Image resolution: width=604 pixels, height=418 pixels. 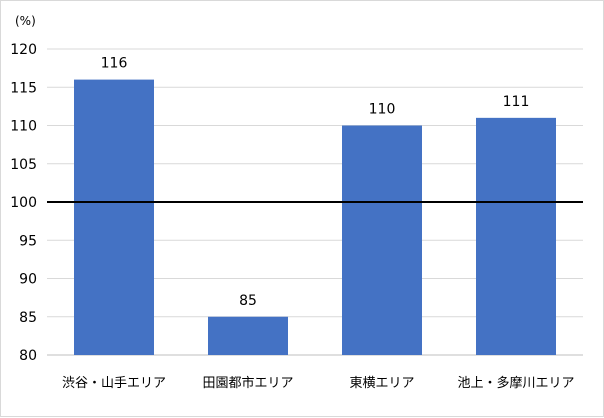 What do you see at coordinates (382, 110) in the screenshot?
I see `bar-value-label: 110` at bounding box center [382, 110].